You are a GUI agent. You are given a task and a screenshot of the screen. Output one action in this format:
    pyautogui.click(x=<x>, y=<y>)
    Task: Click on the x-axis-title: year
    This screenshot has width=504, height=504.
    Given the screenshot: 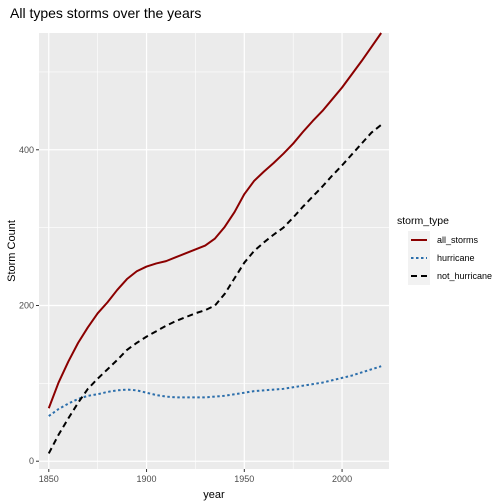 What is the action you would take?
    pyautogui.click(x=214, y=495)
    